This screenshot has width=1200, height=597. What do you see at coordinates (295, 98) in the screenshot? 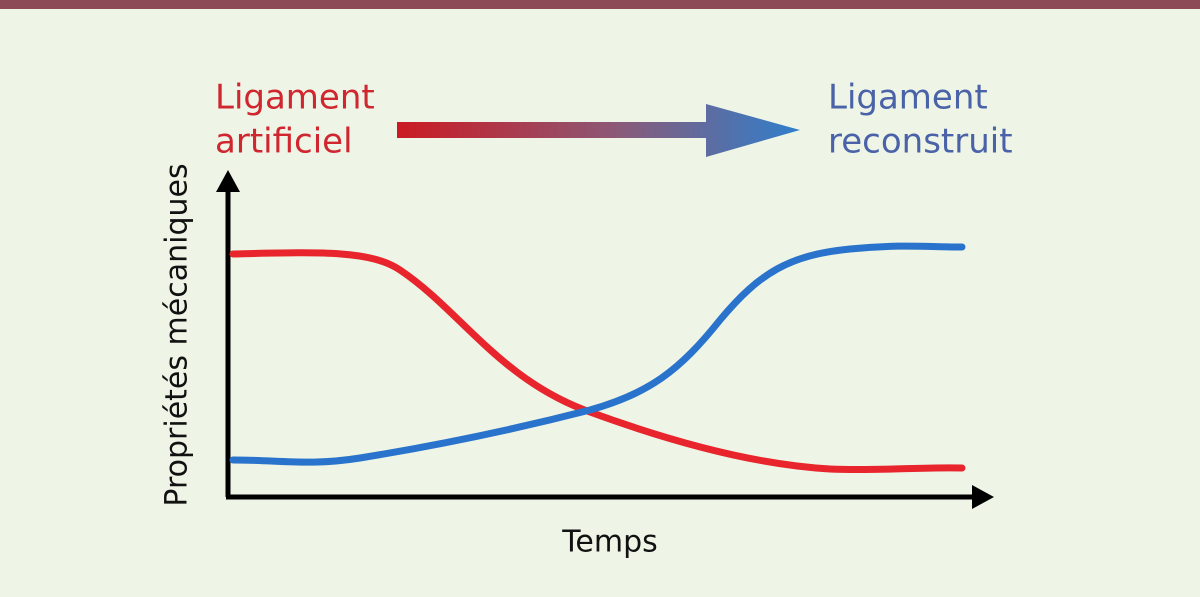
I see `start-label: Ligament` at bounding box center [295, 98].